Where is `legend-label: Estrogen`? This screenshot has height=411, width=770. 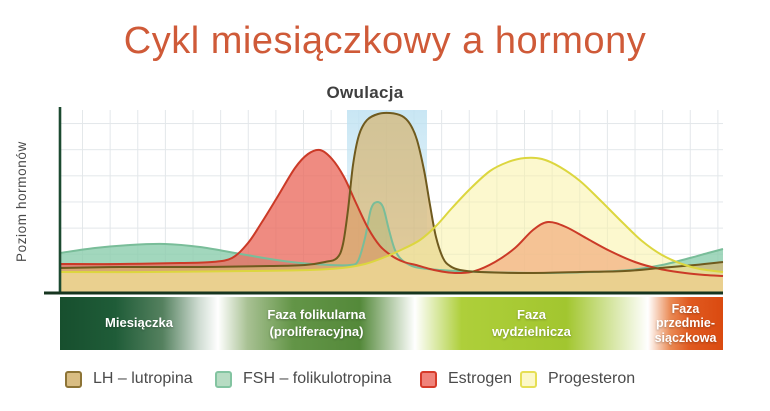
legend-label: Estrogen is located at coordinates (480, 378).